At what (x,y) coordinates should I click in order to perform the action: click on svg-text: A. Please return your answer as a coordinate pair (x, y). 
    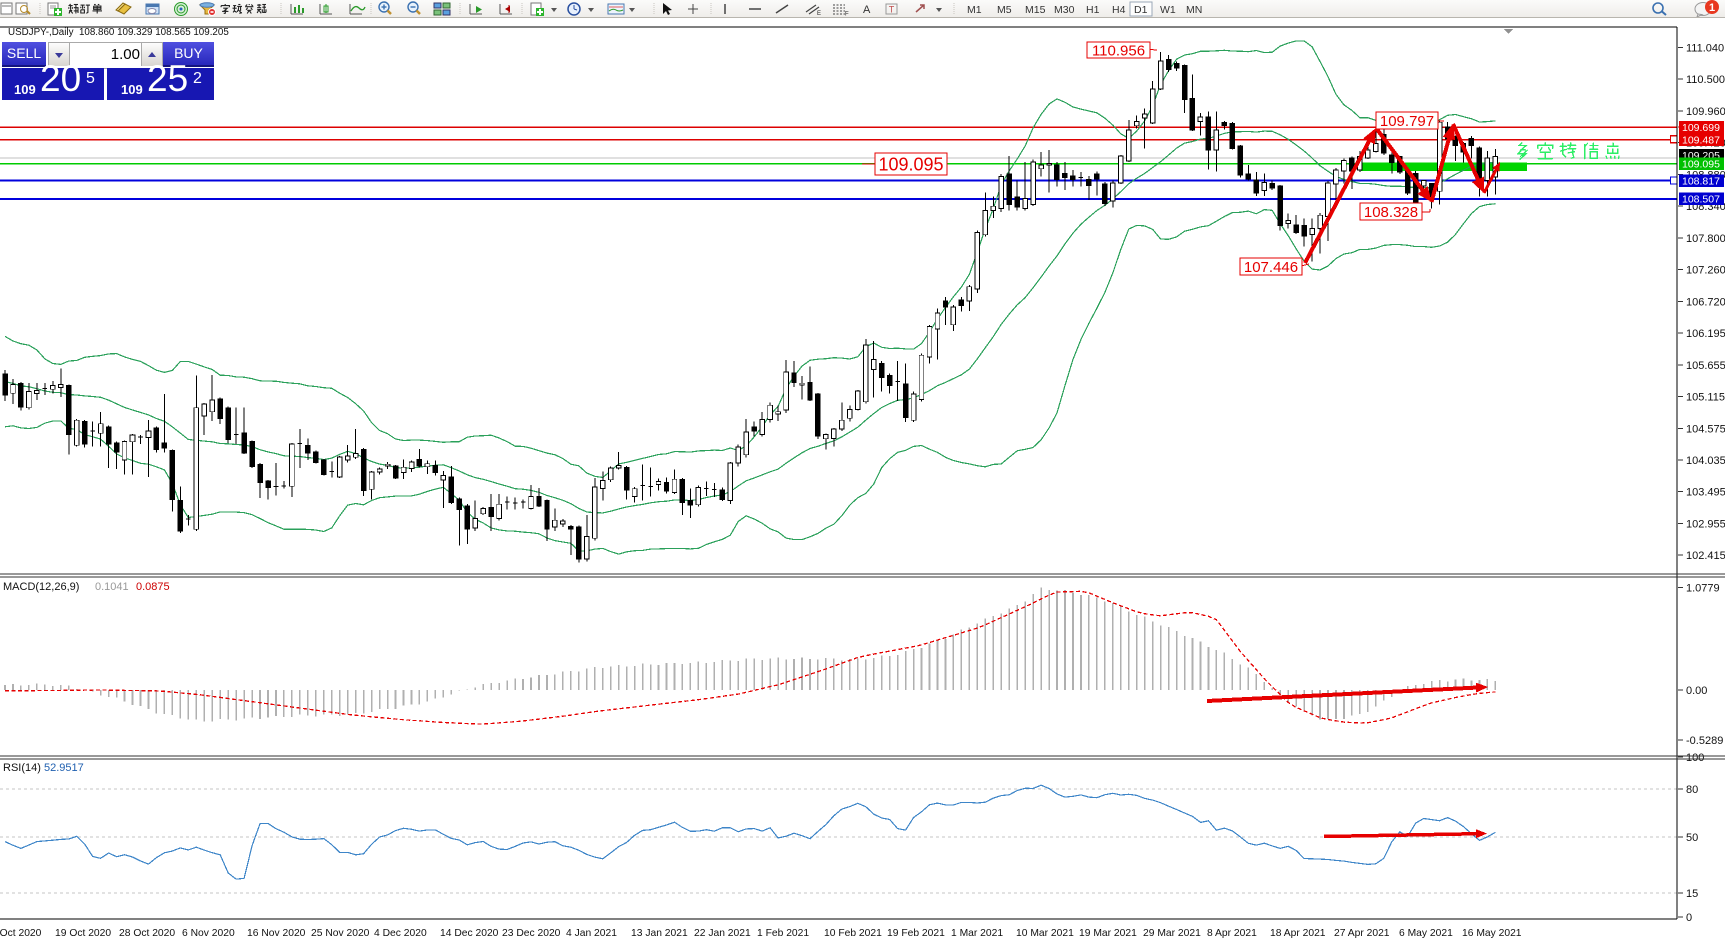
    Looking at the image, I should click on (867, 10).